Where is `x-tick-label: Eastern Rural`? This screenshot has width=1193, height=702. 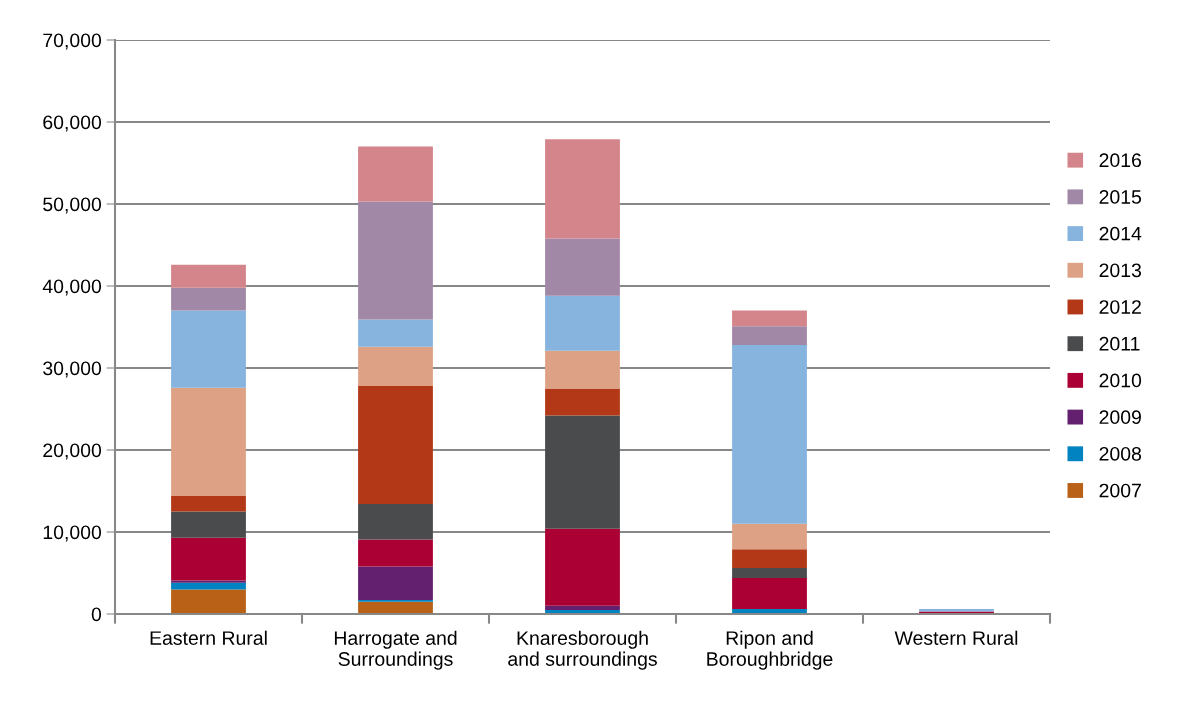 x-tick-label: Eastern Rural is located at coordinates (208, 637).